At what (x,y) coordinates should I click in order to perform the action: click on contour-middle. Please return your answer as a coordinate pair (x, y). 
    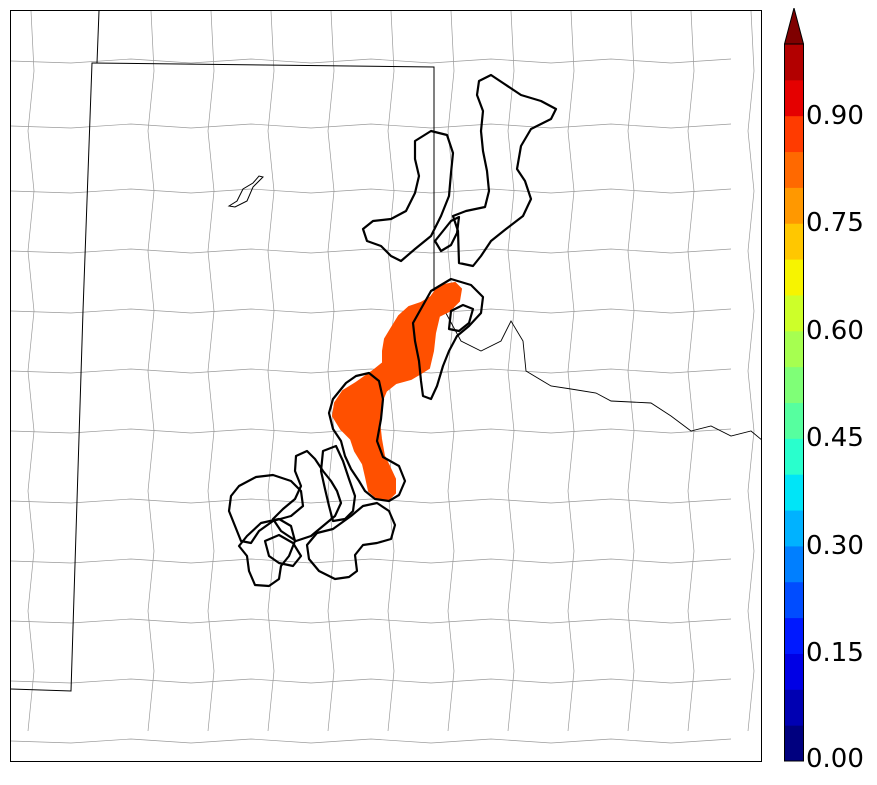
    Looking at the image, I should click on (448, 339).